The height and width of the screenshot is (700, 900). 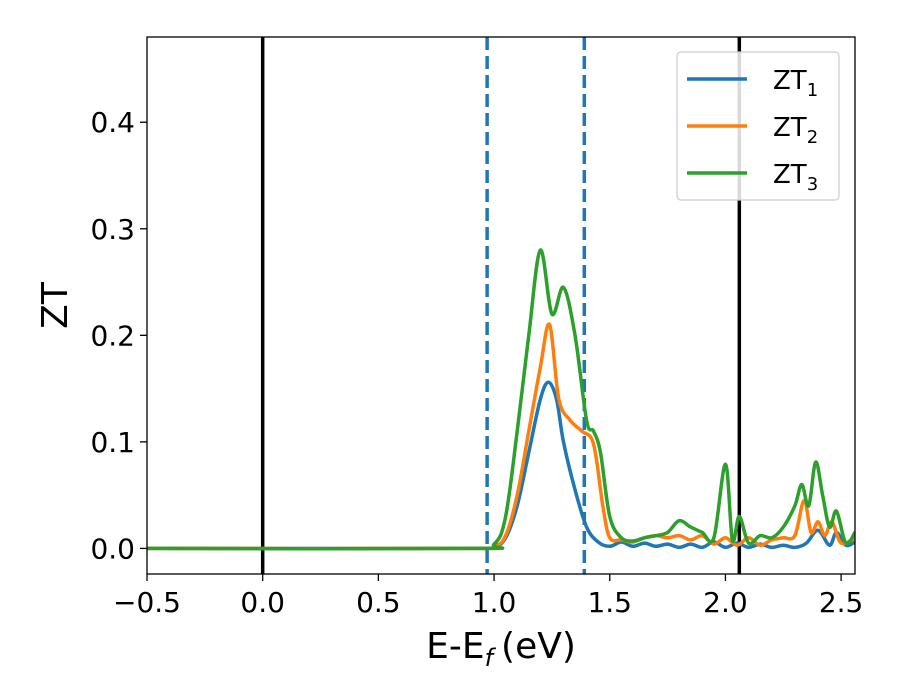 What do you see at coordinates (795, 177) in the screenshot?
I see `legend-label-zt3: ZT3` at bounding box center [795, 177].